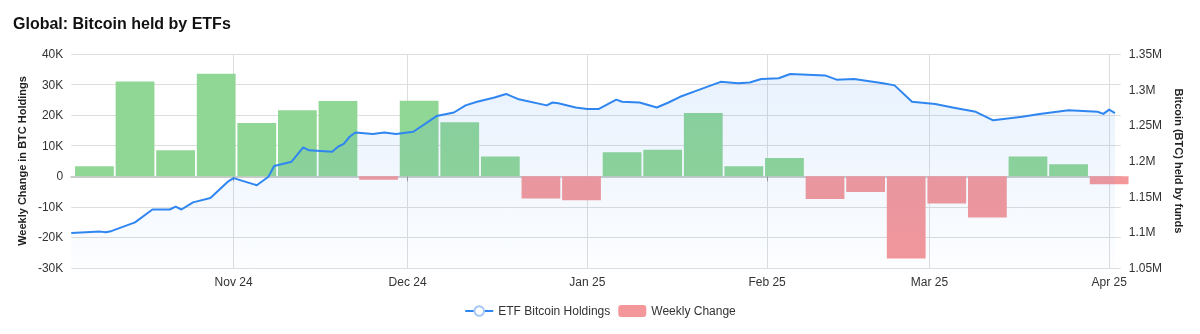 The height and width of the screenshot is (334, 1200). Describe the element at coordinates (1142, 232) in the screenshot. I see `y2-tick-label: 1.1M` at that location.